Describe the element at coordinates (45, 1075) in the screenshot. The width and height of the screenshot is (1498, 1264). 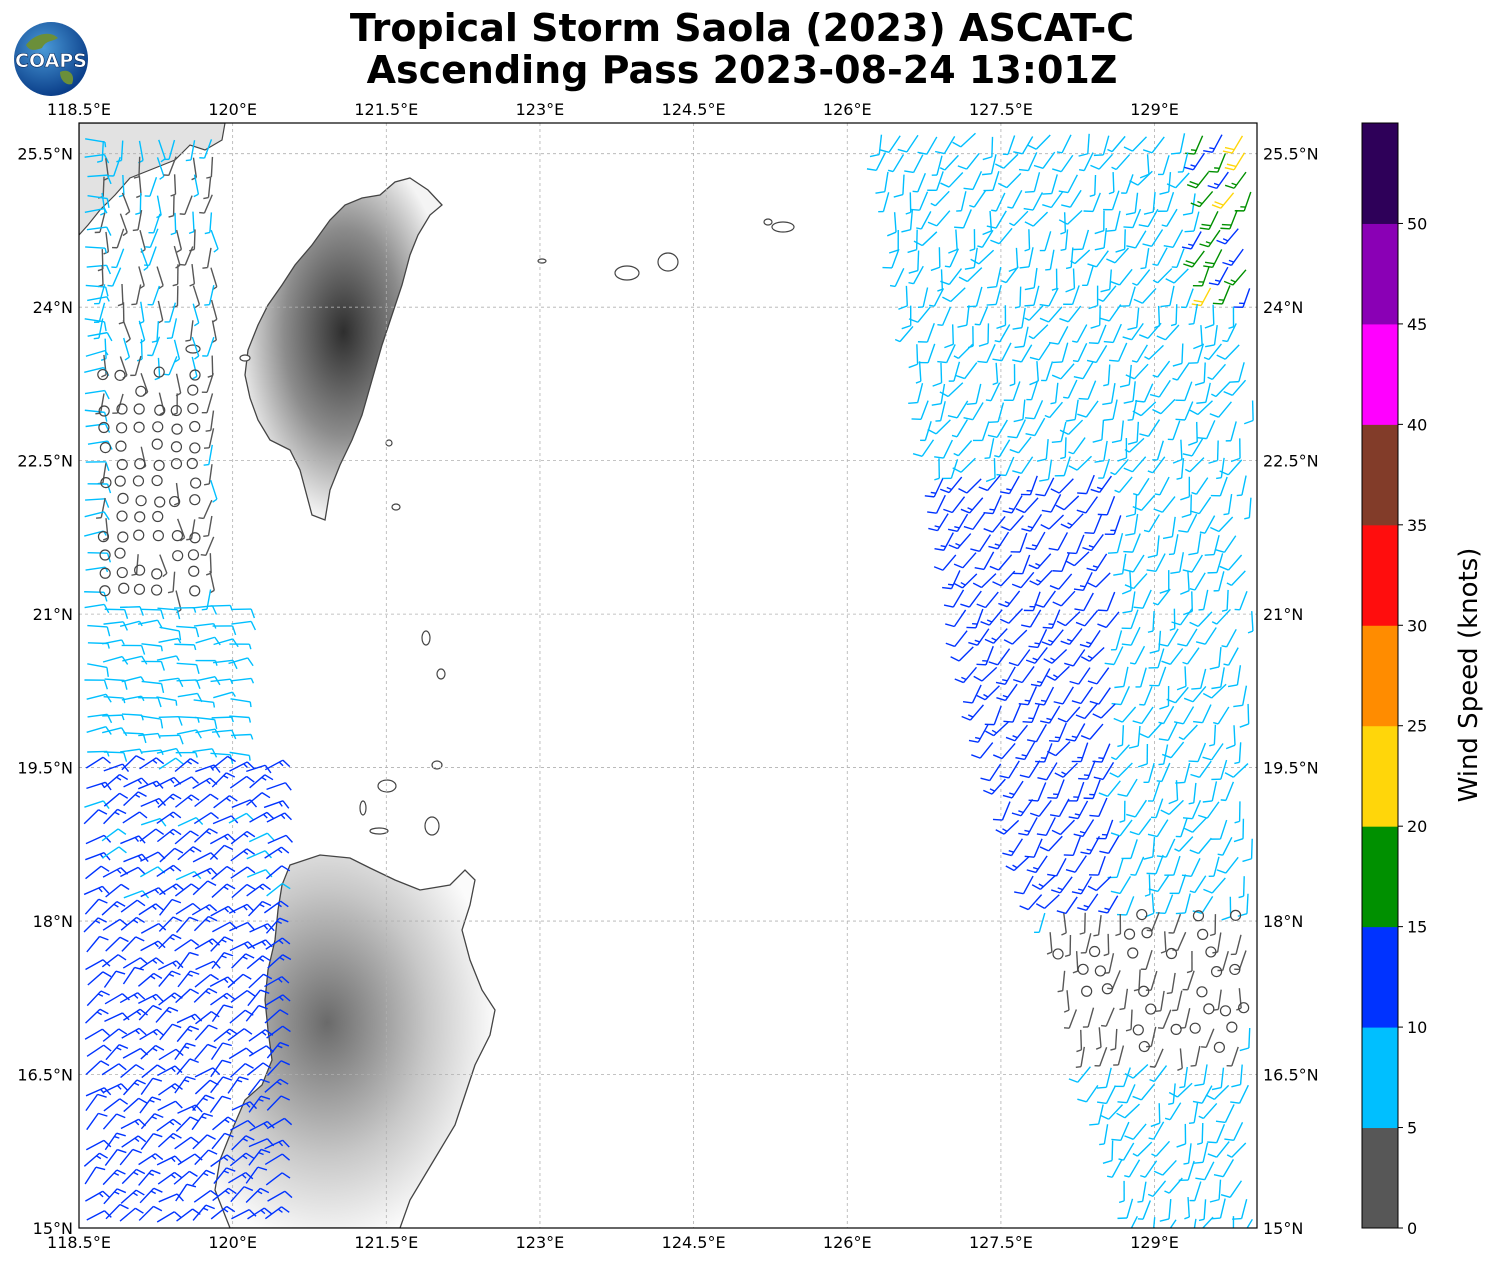
I see `lat-tick-label-left: 16.5°N` at that location.